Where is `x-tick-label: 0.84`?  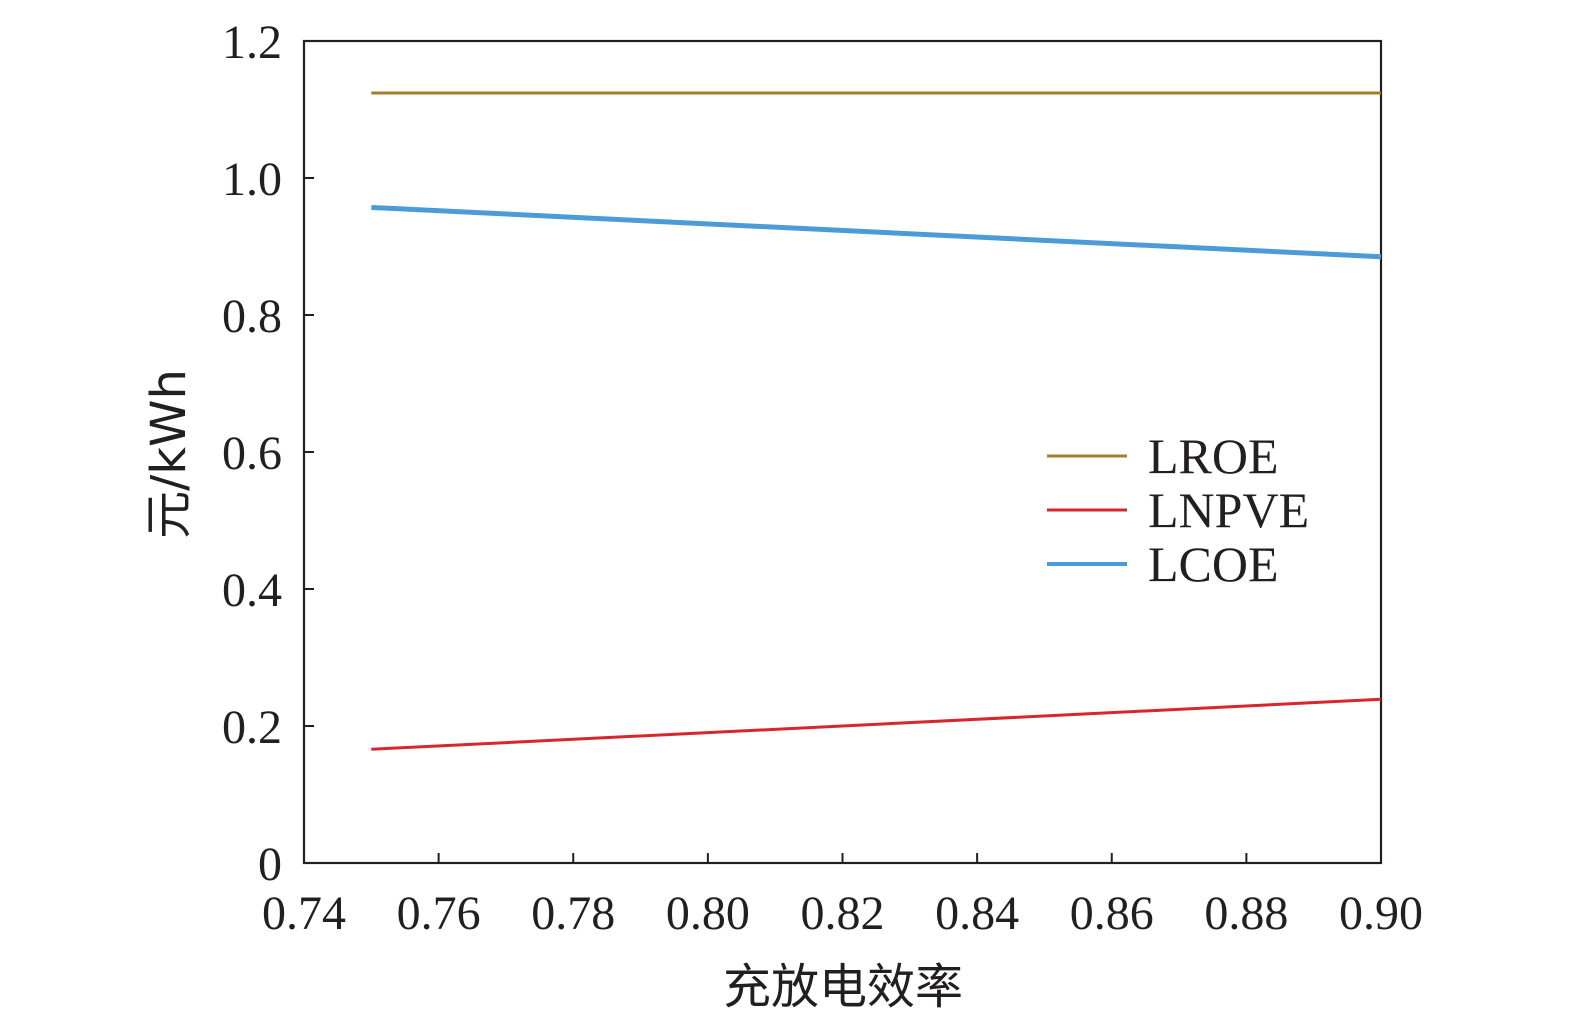
x-tick-label: 0.84 is located at coordinates (977, 913).